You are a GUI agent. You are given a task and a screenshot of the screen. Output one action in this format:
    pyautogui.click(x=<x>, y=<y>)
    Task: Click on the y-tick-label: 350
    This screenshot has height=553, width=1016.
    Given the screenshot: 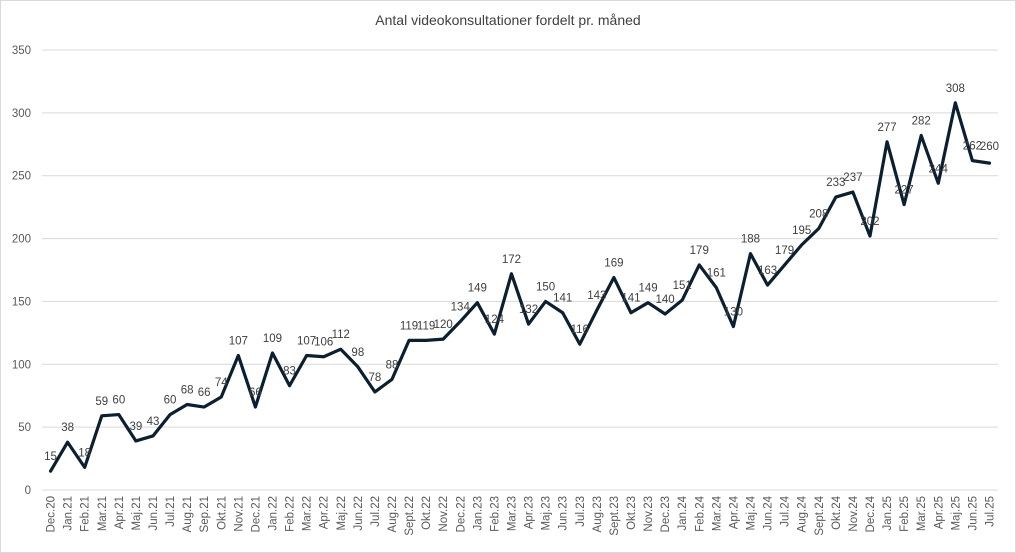 What is the action you would take?
    pyautogui.click(x=21, y=51)
    